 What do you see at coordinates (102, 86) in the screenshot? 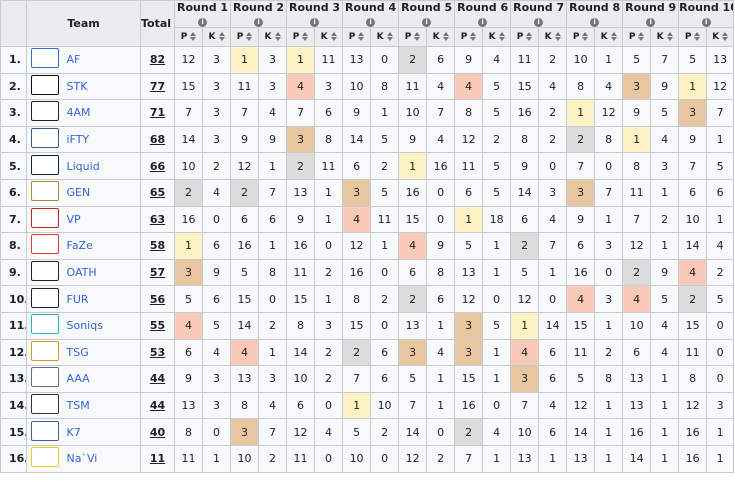
I see `team-name-link: STK` at bounding box center [102, 86].